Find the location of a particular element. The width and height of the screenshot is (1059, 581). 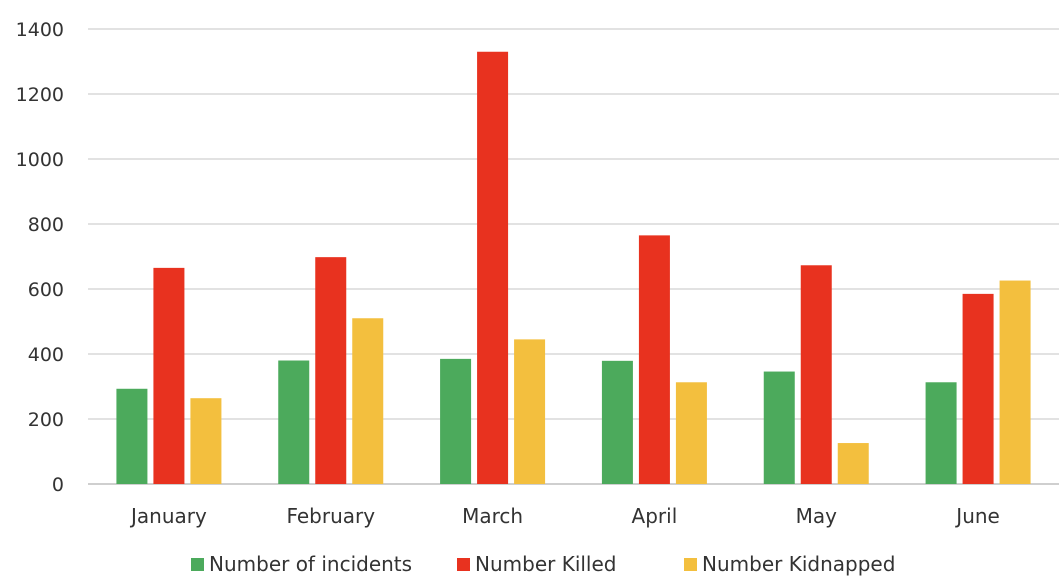

bar-number-killed-may is located at coordinates (816, 374).